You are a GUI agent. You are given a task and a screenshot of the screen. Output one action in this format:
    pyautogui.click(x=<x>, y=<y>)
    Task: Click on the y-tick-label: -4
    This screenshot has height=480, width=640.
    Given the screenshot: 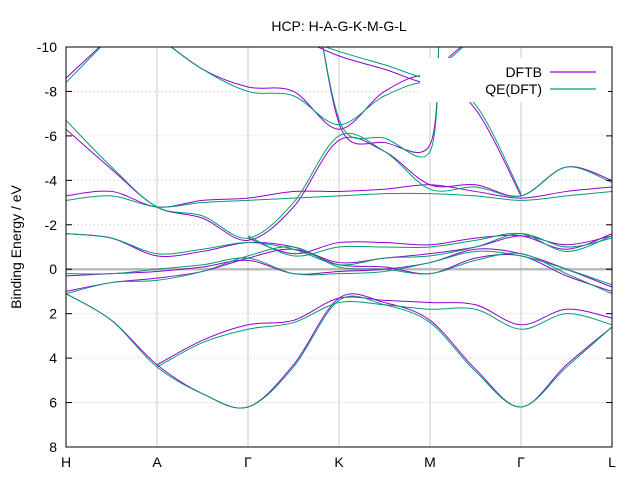 What is the action you would take?
    pyautogui.click(x=51, y=180)
    